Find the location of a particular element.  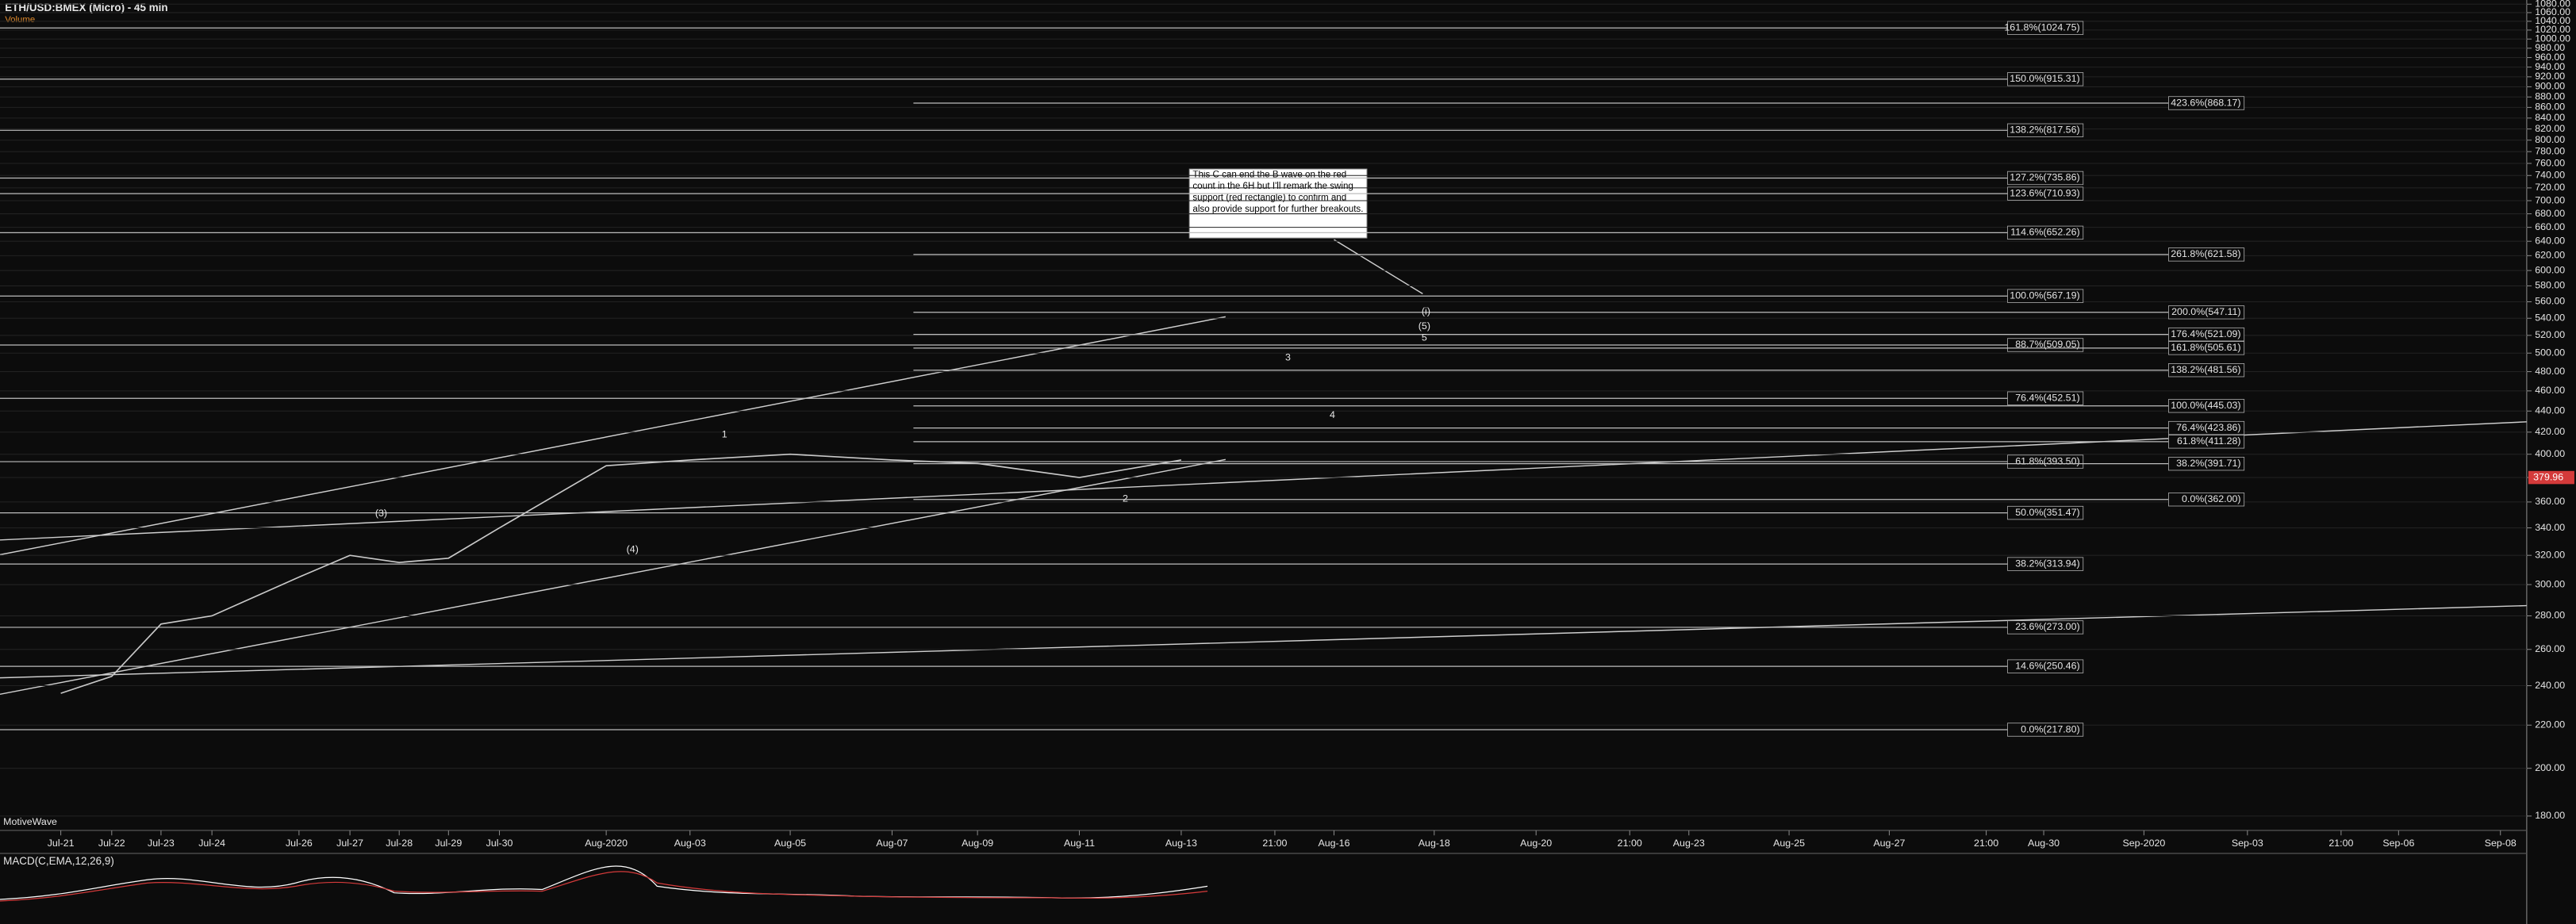

x-tick-label: Aug-2020 is located at coordinates (606, 844).